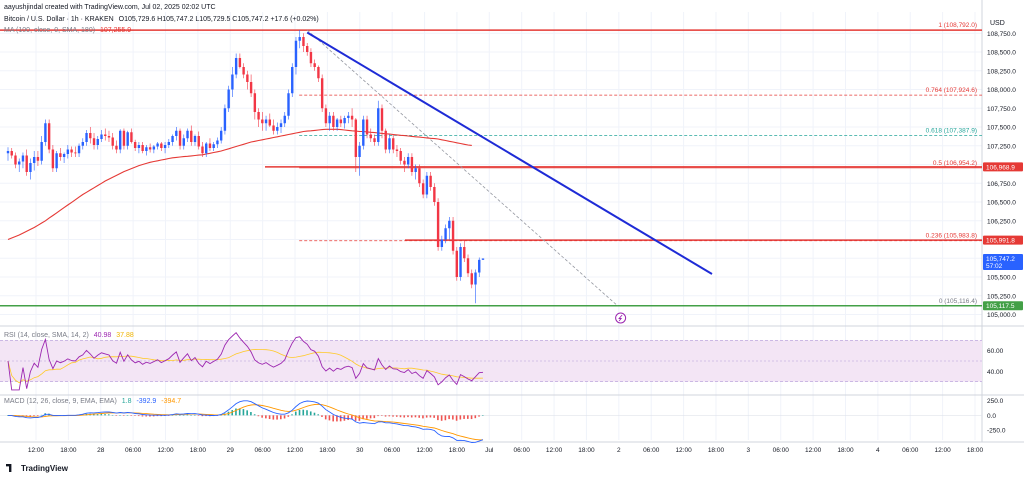 The height and width of the screenshot is (479, 1024). I want to click on ma-label: MA (100, close, 0, SMA, 180), so click(50, 30).